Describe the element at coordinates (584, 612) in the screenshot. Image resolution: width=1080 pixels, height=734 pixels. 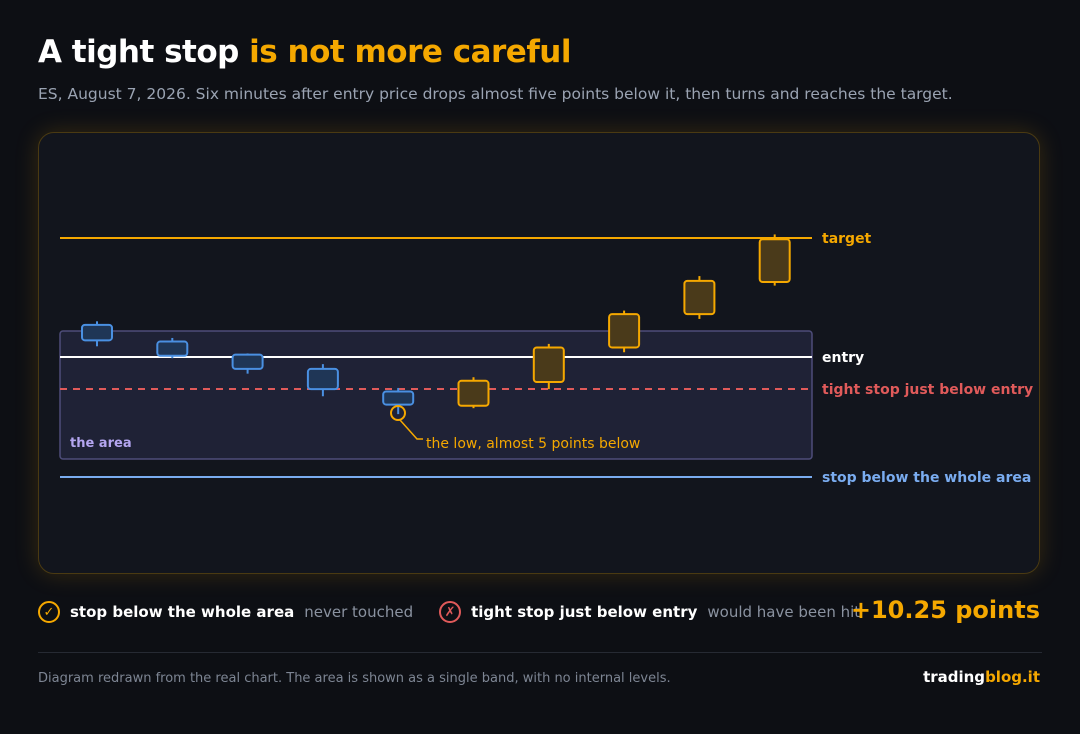
I see `legend-ko-label: tight stop just below entry` at that location.